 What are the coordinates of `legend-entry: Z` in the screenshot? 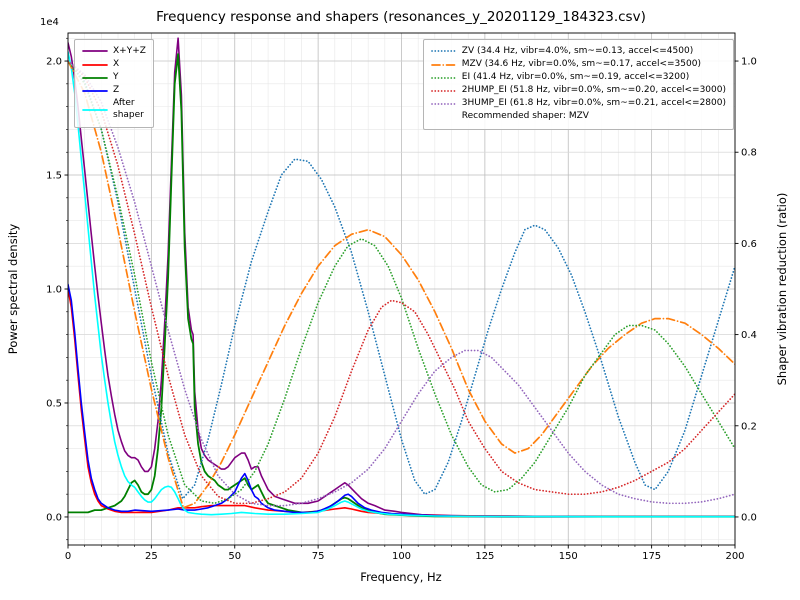 It's located at (114, 91).